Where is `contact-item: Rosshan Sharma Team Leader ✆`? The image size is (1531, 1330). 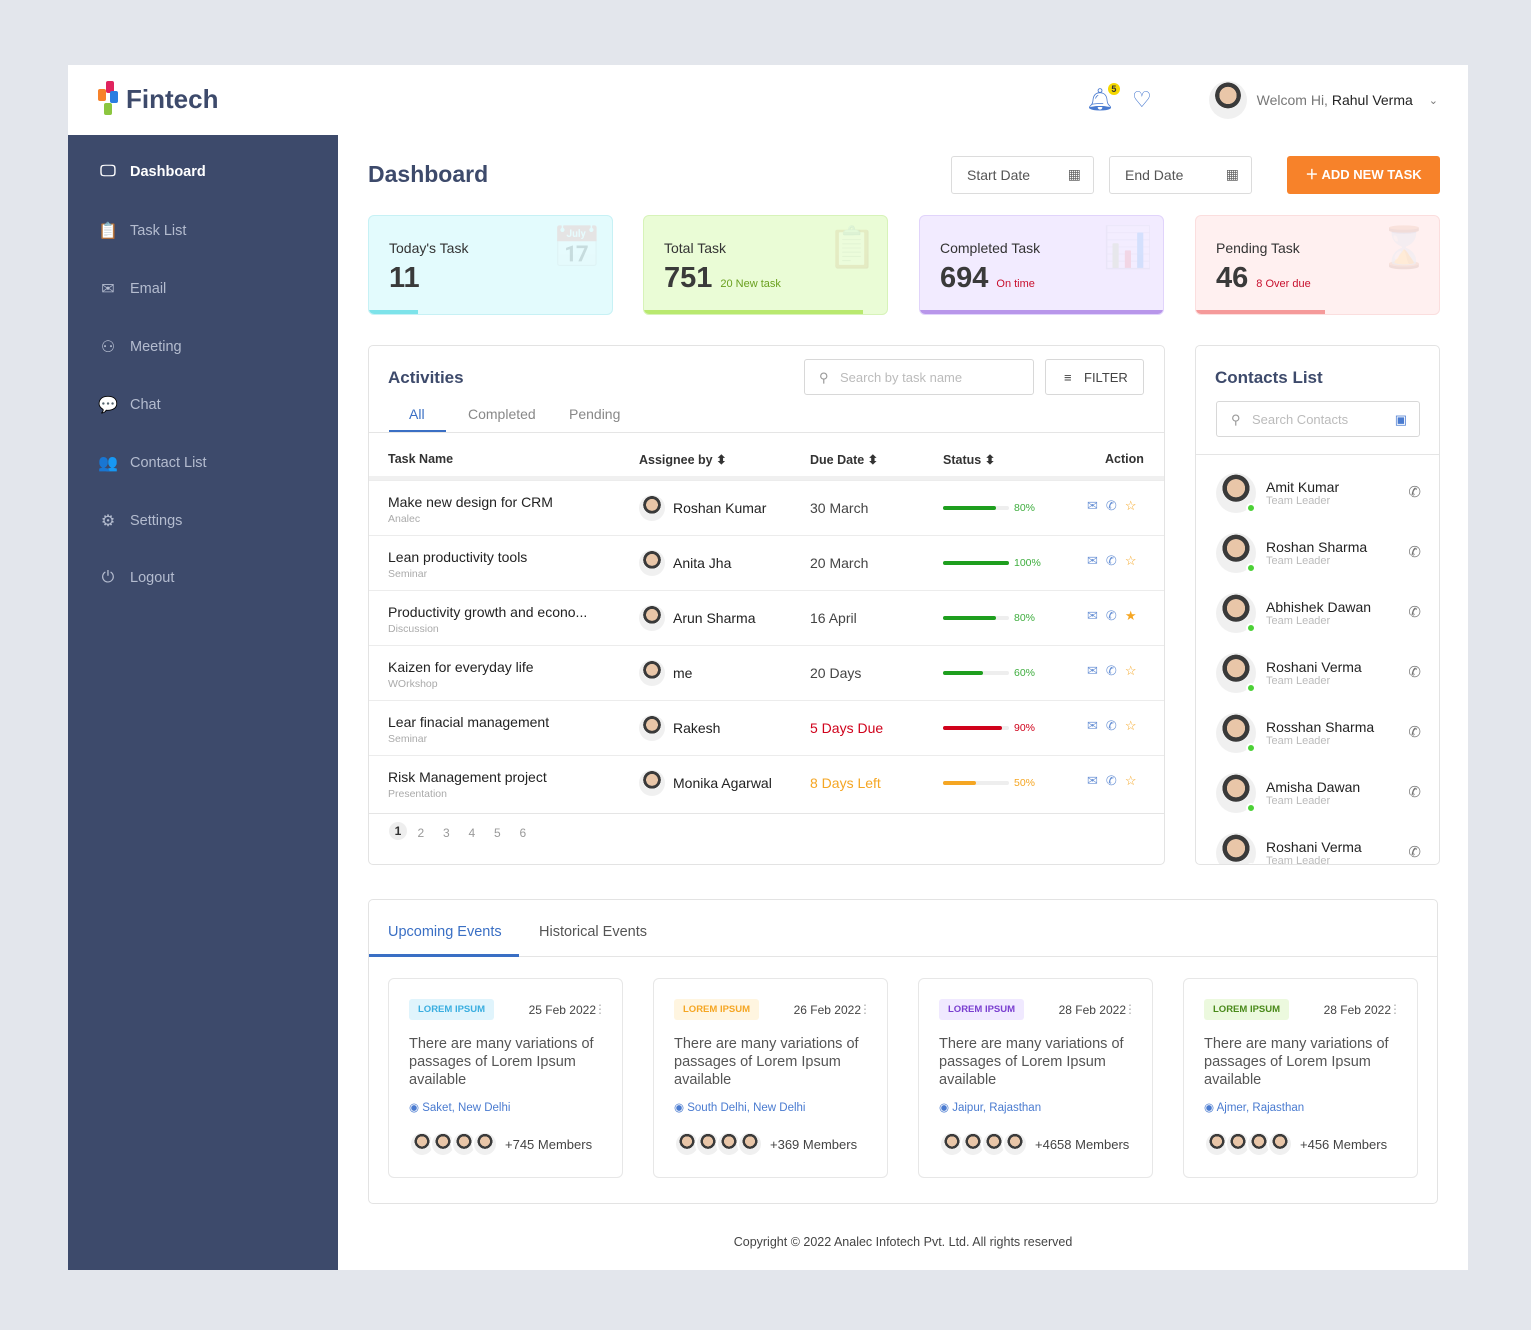
contact-item: Rosshan Sharma Team Leader ✆ is located at coordinates (1321, 738).